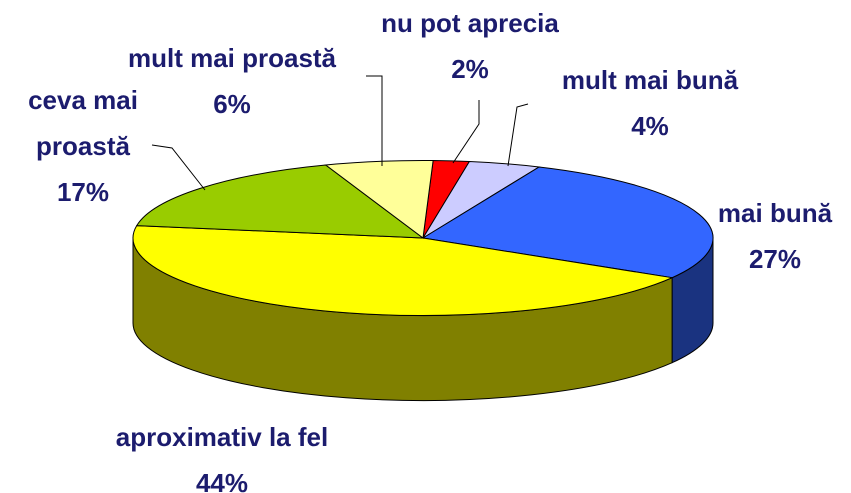 The image size is (851, 493). What do you see at coordinates (222, 437) in the screenshot?
I see `category-label: aproximativ la fel` at bounding box center [222, 437].